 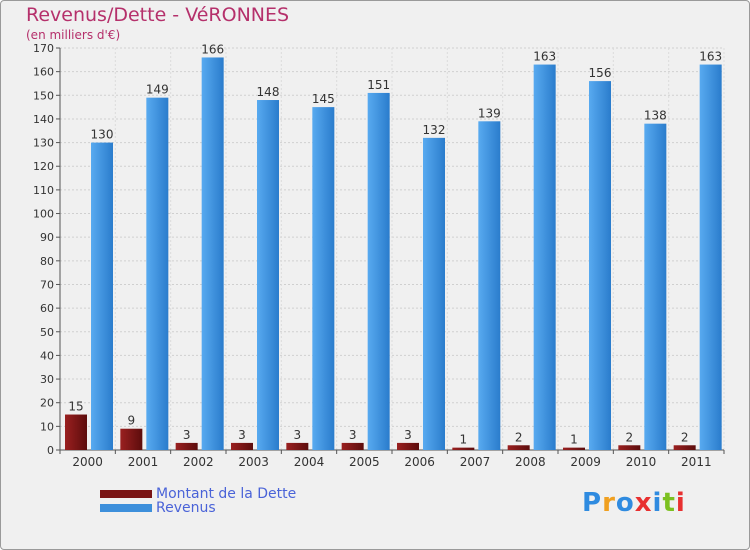 What do you see at coordinates (352, 446) in the screenshot?
I see `bar-dette-2005` at bounding box center [352, 446].